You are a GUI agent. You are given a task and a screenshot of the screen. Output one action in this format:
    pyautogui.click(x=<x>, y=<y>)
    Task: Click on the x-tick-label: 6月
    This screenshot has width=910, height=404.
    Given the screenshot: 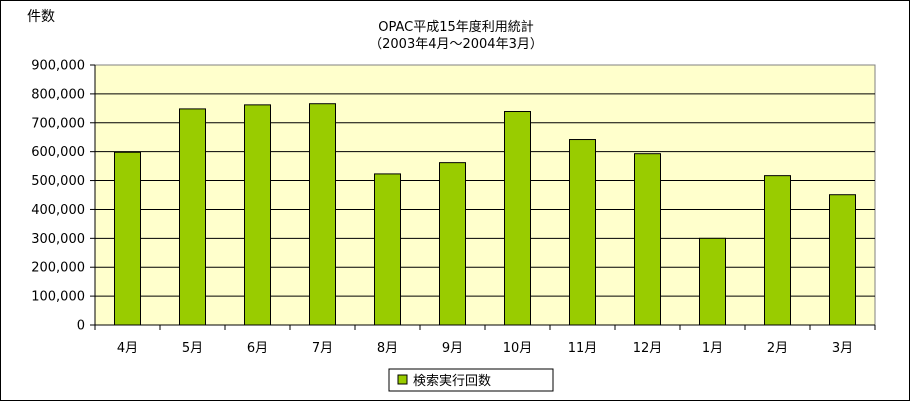 What is the action you would take?
    pyautogui.click(x=257, y=348)
    